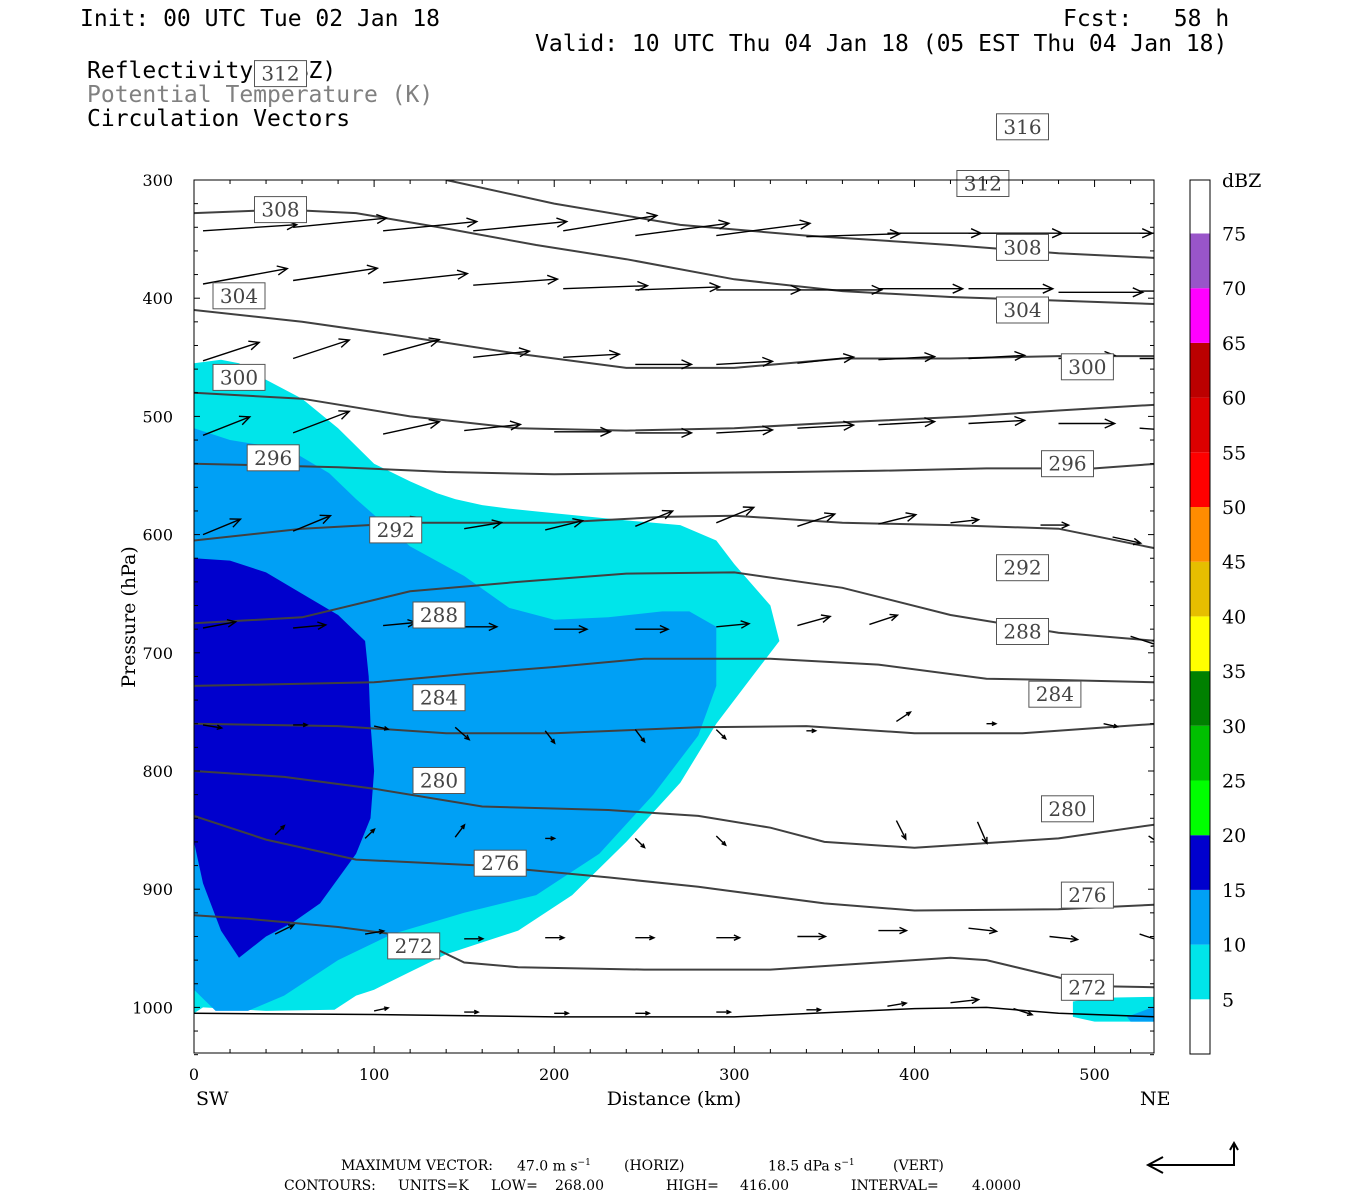 The image size is (1350, 1200). Describe the element at coordinates (212, 1099) in the screenshot. I see `x-left-direction-label: SW` at that location.